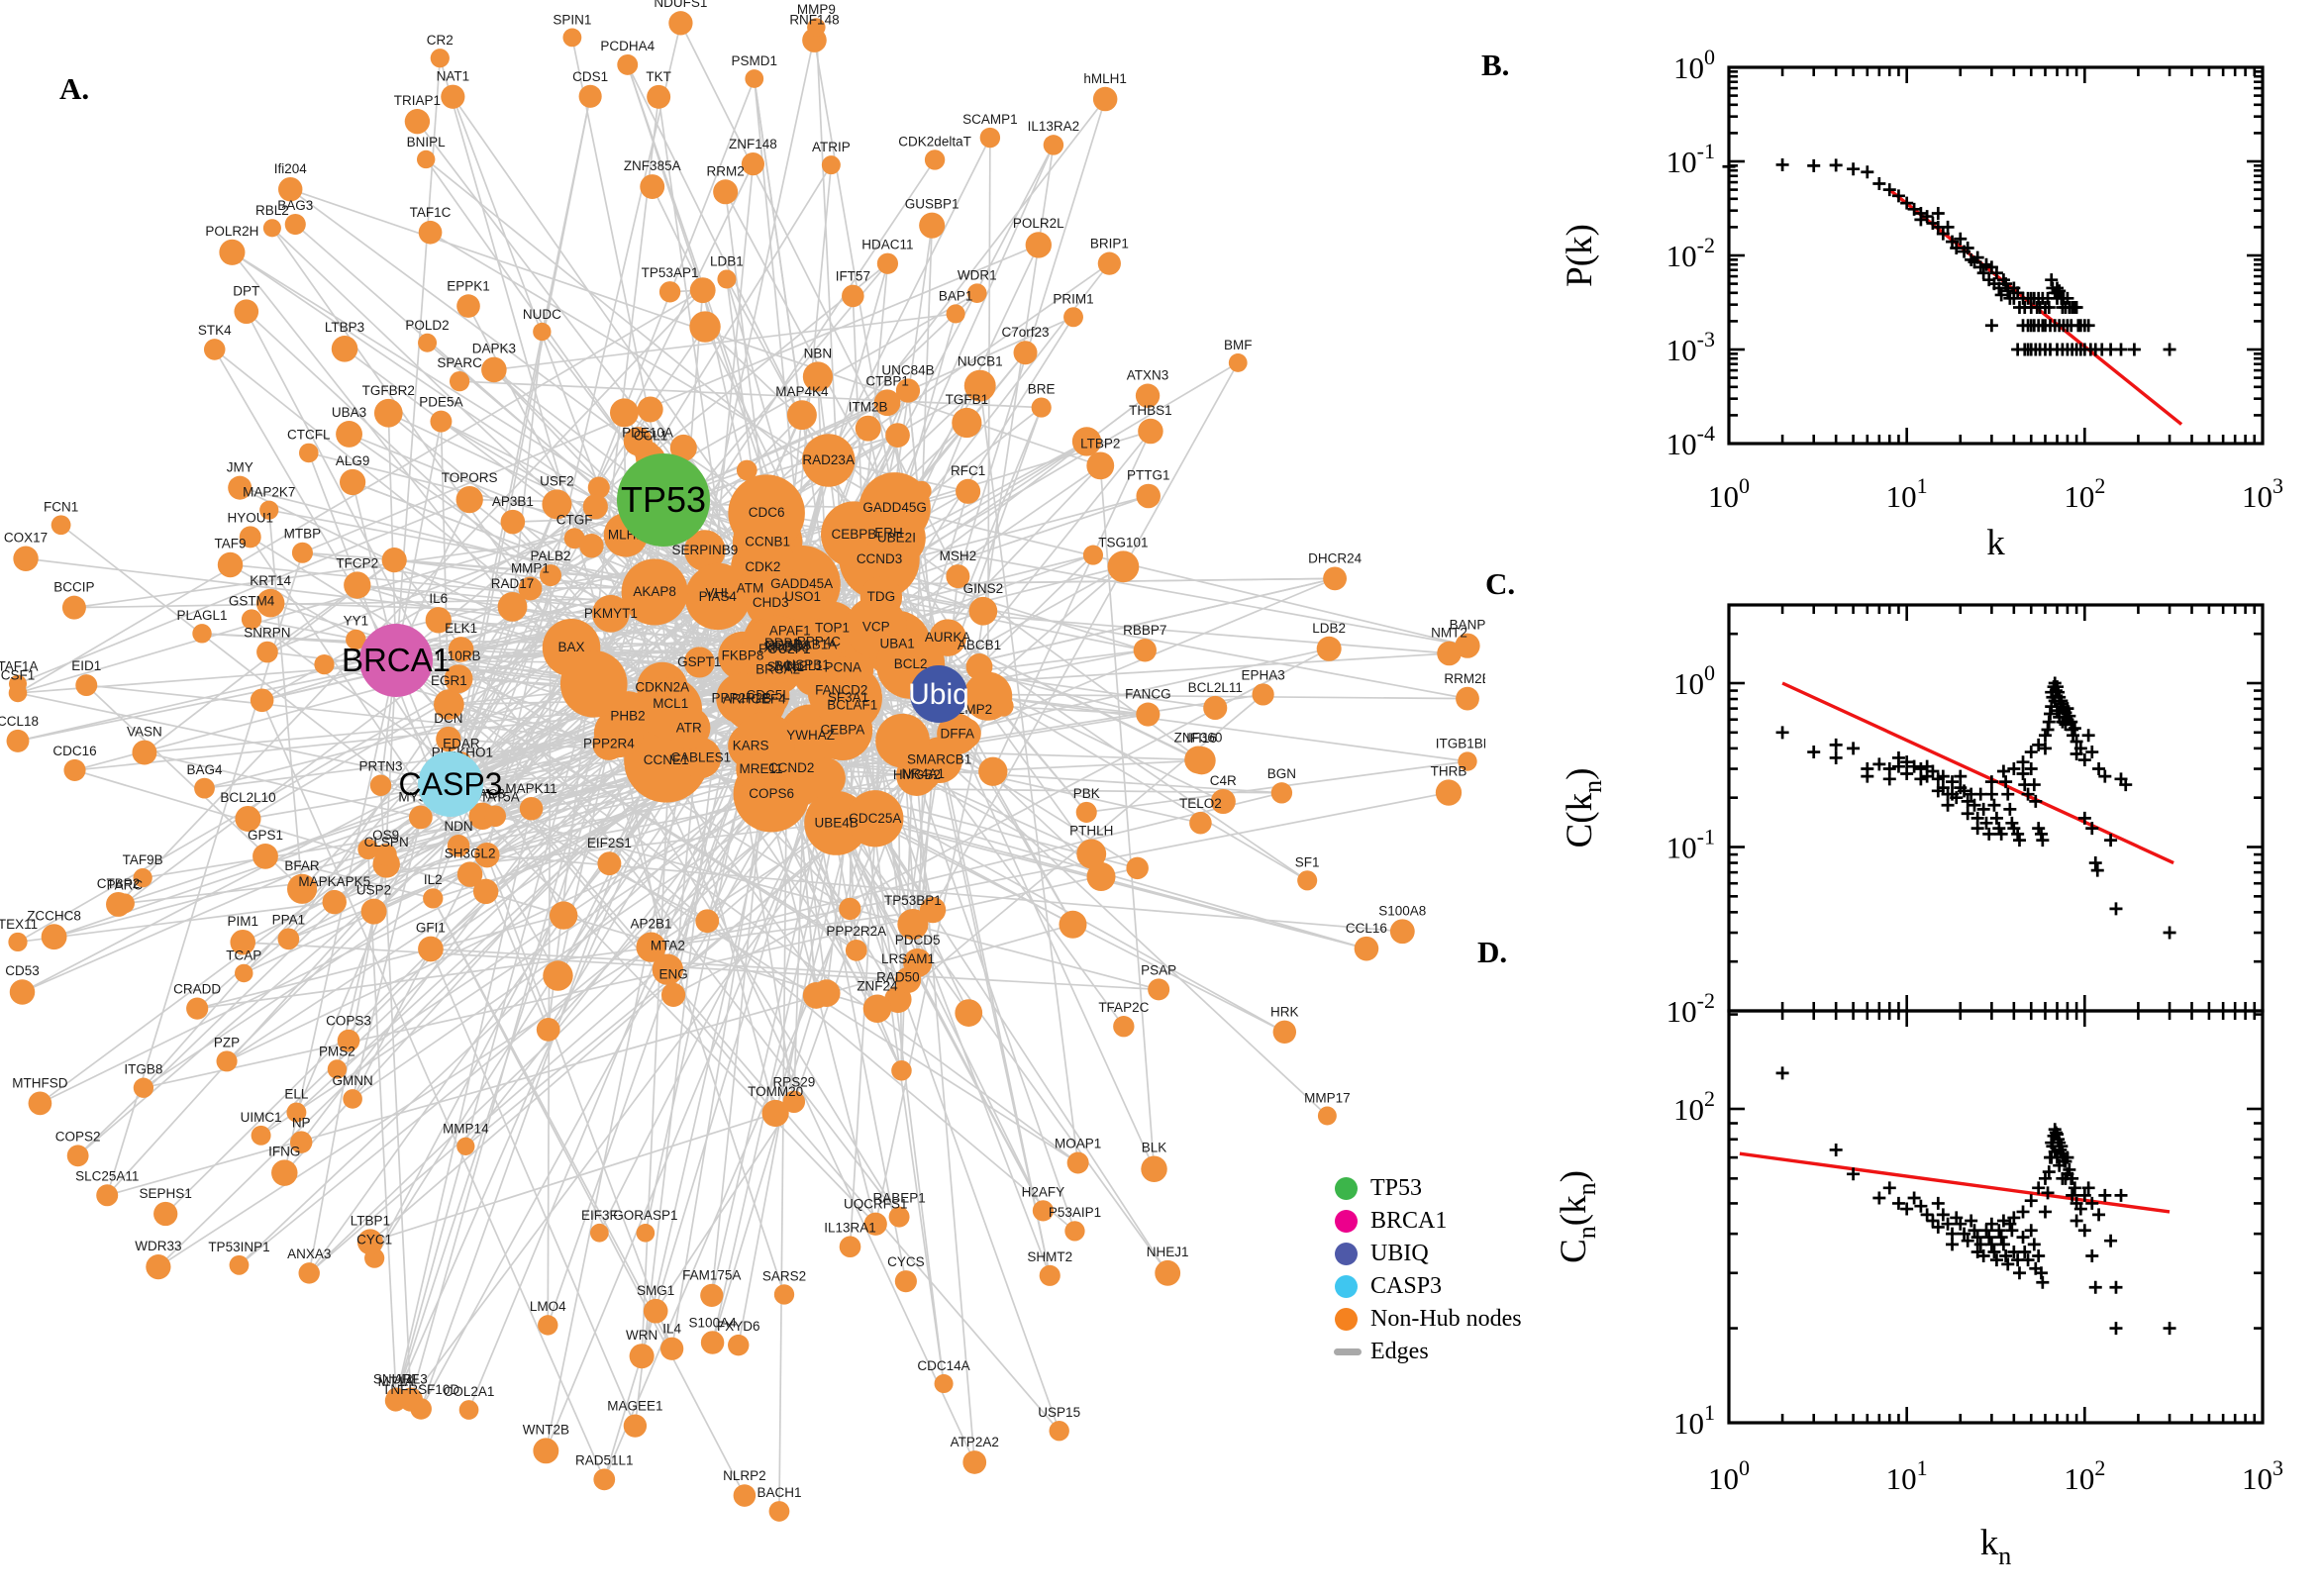  What do you see at coordinates (272, 210) in the screenshot?
I see `gene-label: RBL2` at bounding box center [272, 210].